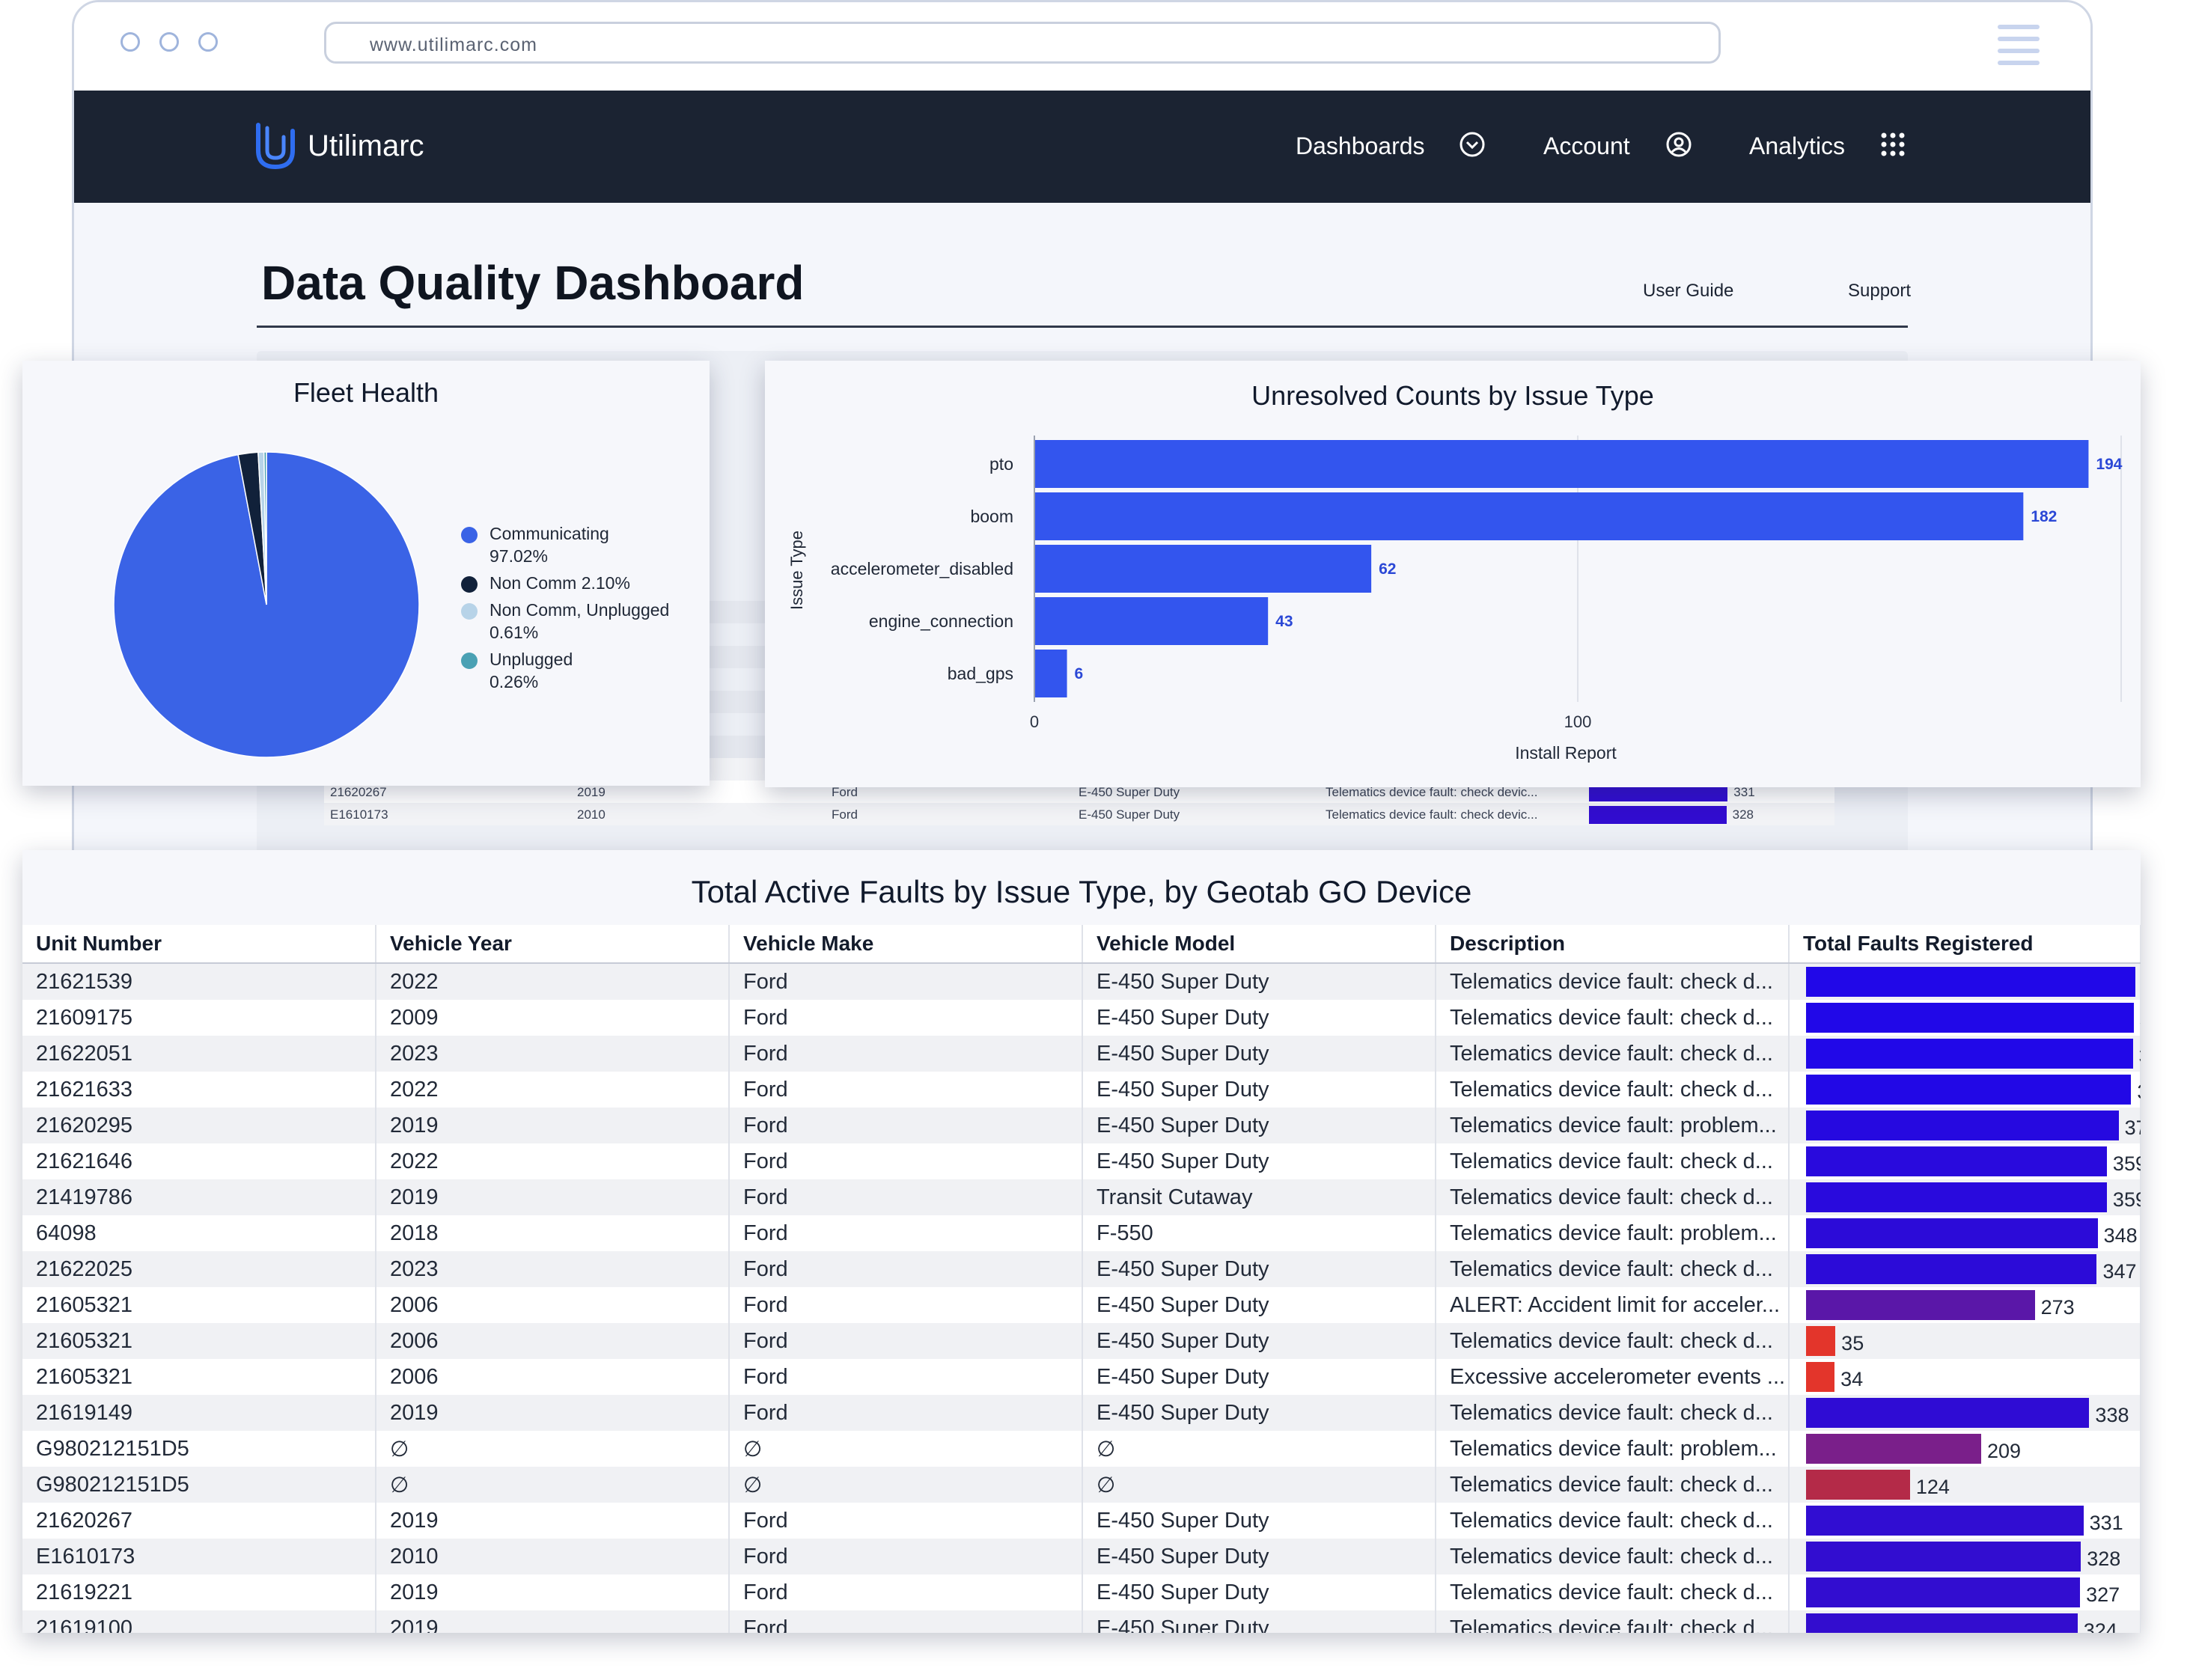 The width and height of the screenshot is (2190, 1680). I want to click on vehicle-year-cell: 2006, so click(553, 1377).